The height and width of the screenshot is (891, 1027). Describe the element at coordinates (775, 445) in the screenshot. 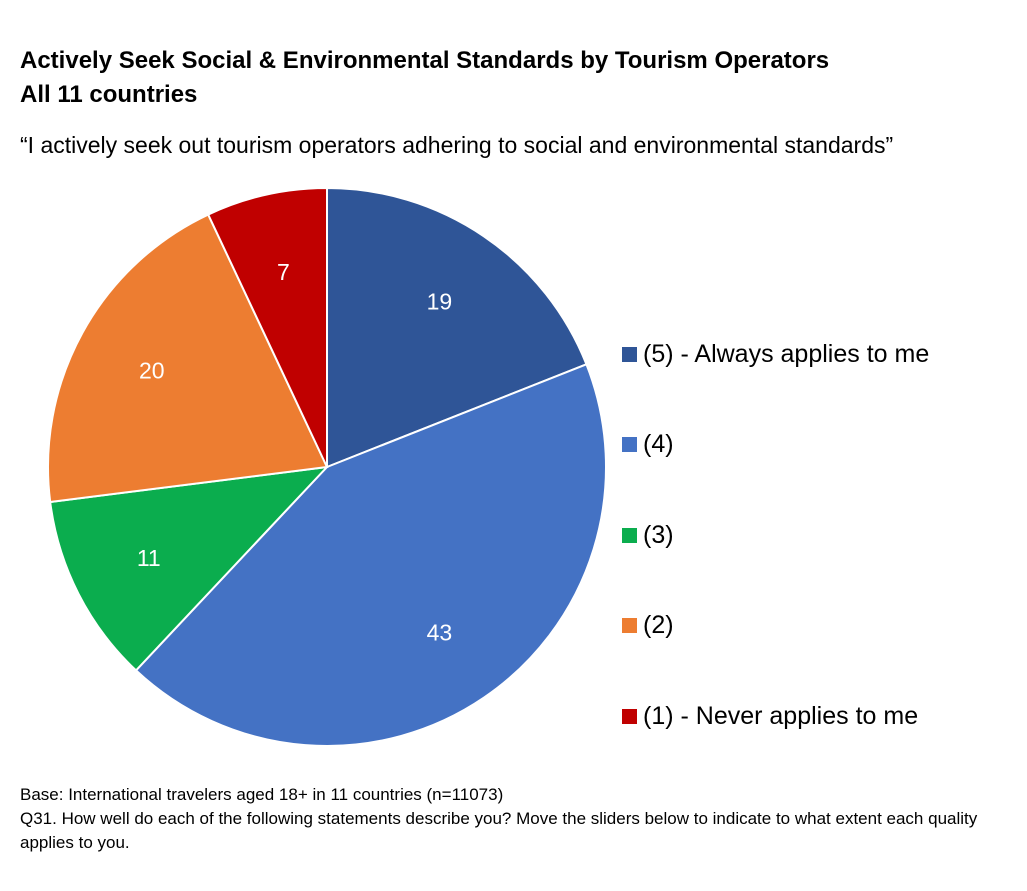

I see `legend-item-4: (4)` at that location.